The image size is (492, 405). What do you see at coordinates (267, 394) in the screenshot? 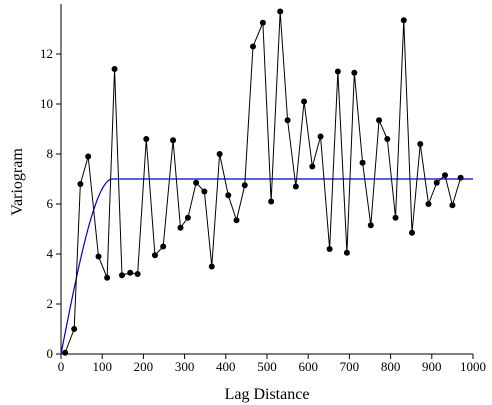
I see `x-axis-title: Lag Distance` at bounding box center [267, 394].